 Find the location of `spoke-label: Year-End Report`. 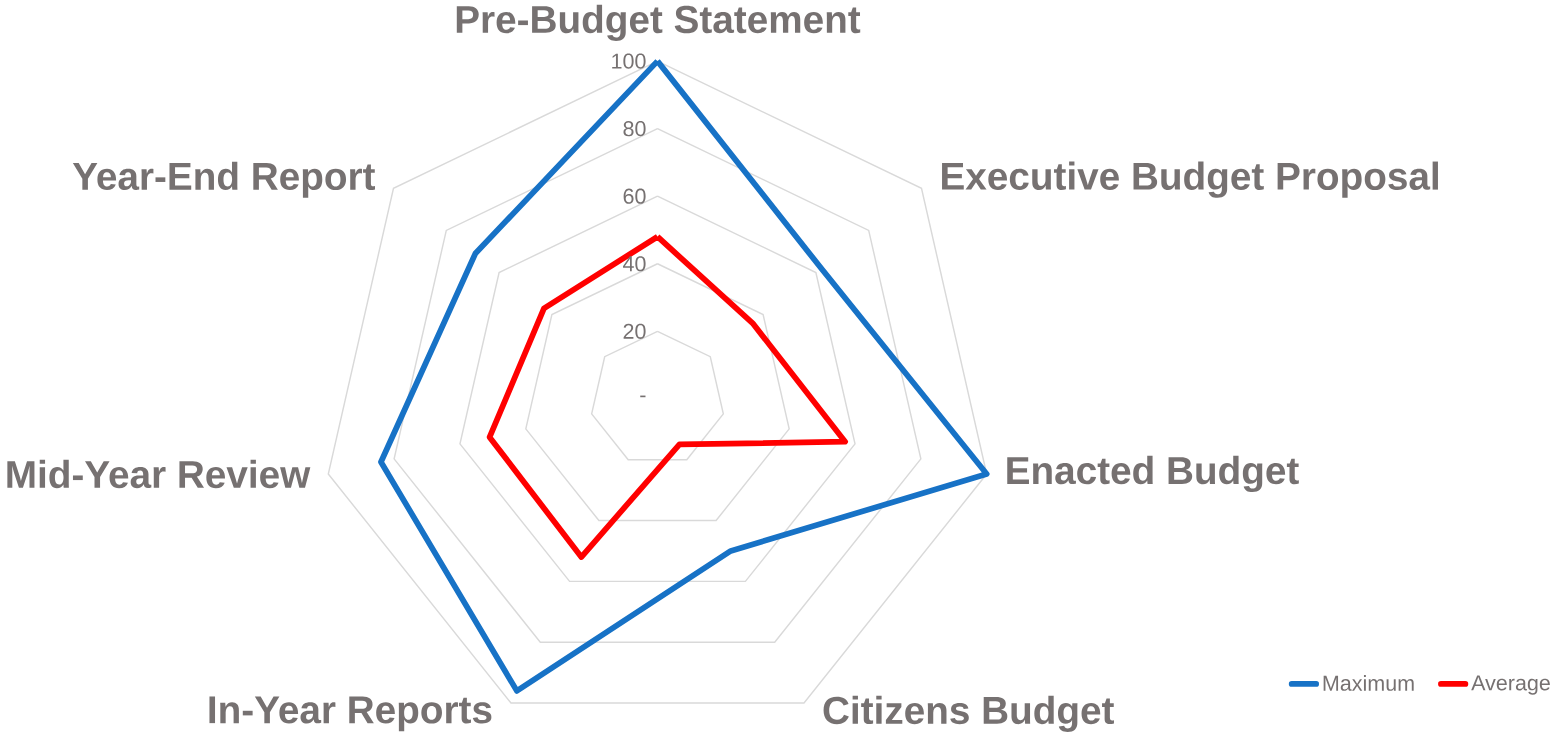

spoke-label: Year-End Report is located at coordinates (223, 179).